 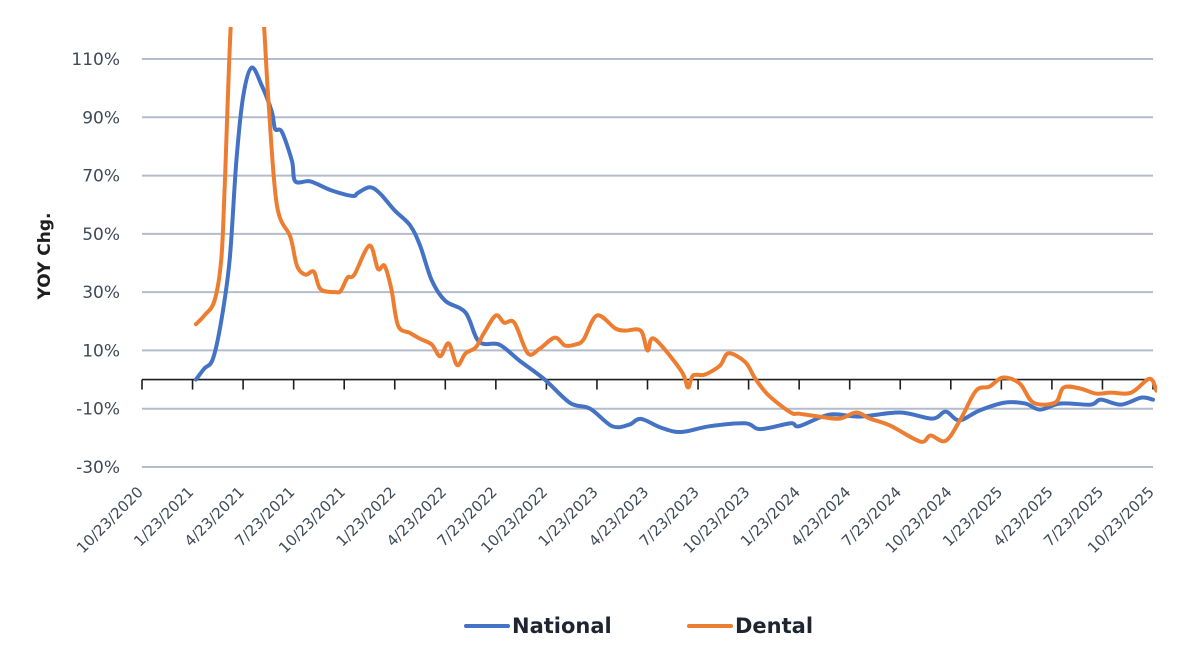 I want to click on legend-label-national: National, so click(x=562, y=626).